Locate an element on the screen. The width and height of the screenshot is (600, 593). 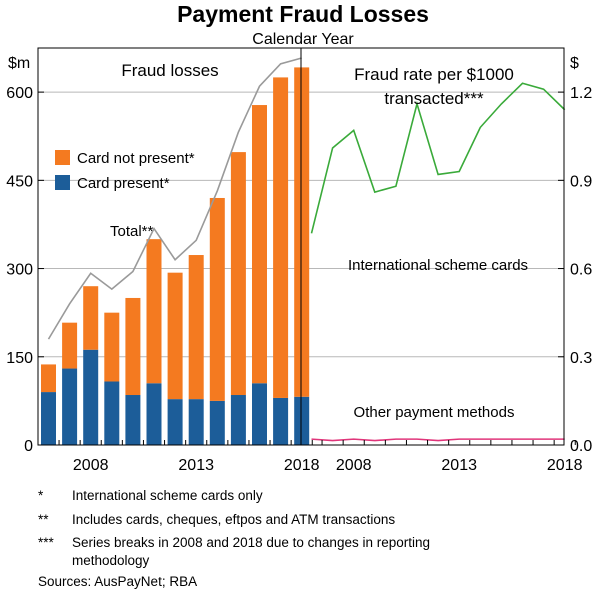
legend-label-card-present: Card present* is located at coordinates (123, 183).